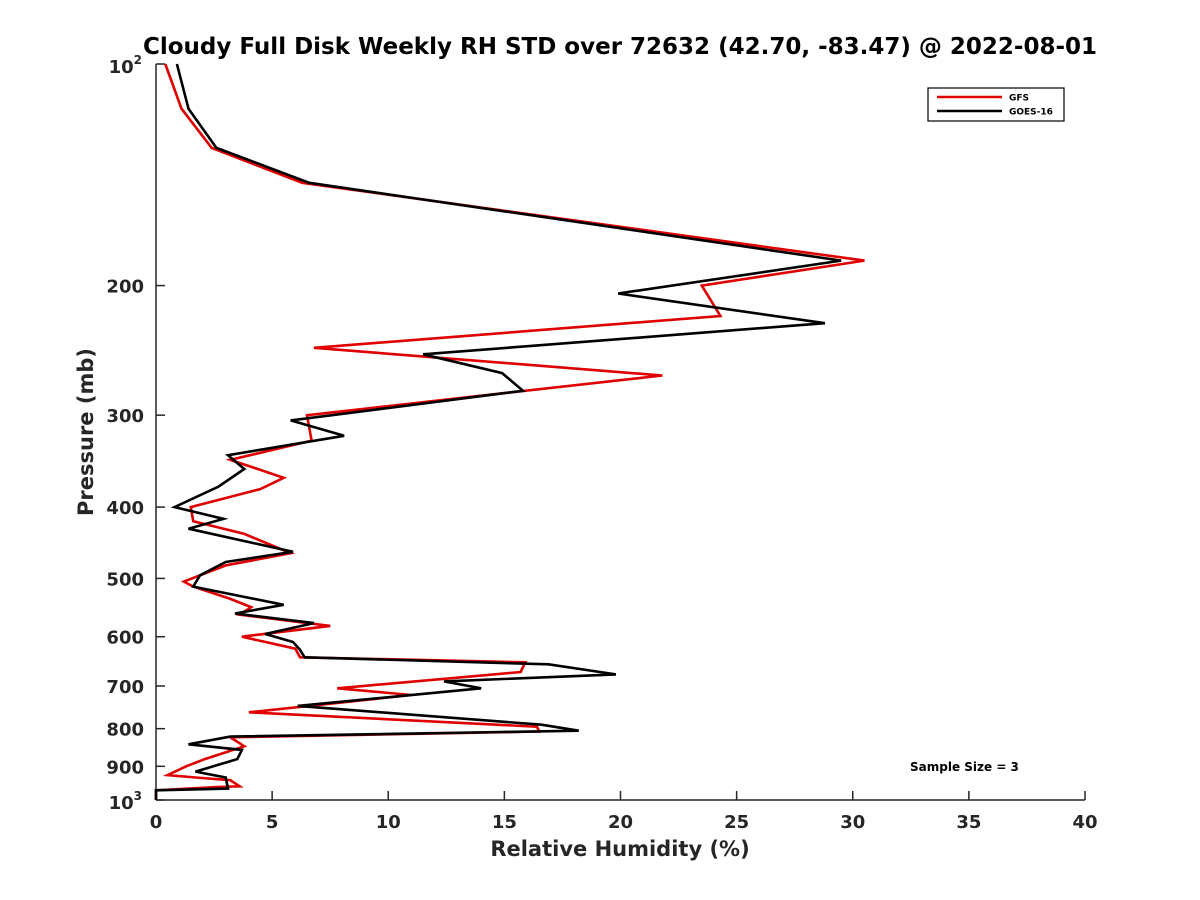 The image size is (1200, 900). What do you see at coordinates (125, 730) in the screenshot?
I see `y-tick-label: 800` at bounding box center [125, 730].